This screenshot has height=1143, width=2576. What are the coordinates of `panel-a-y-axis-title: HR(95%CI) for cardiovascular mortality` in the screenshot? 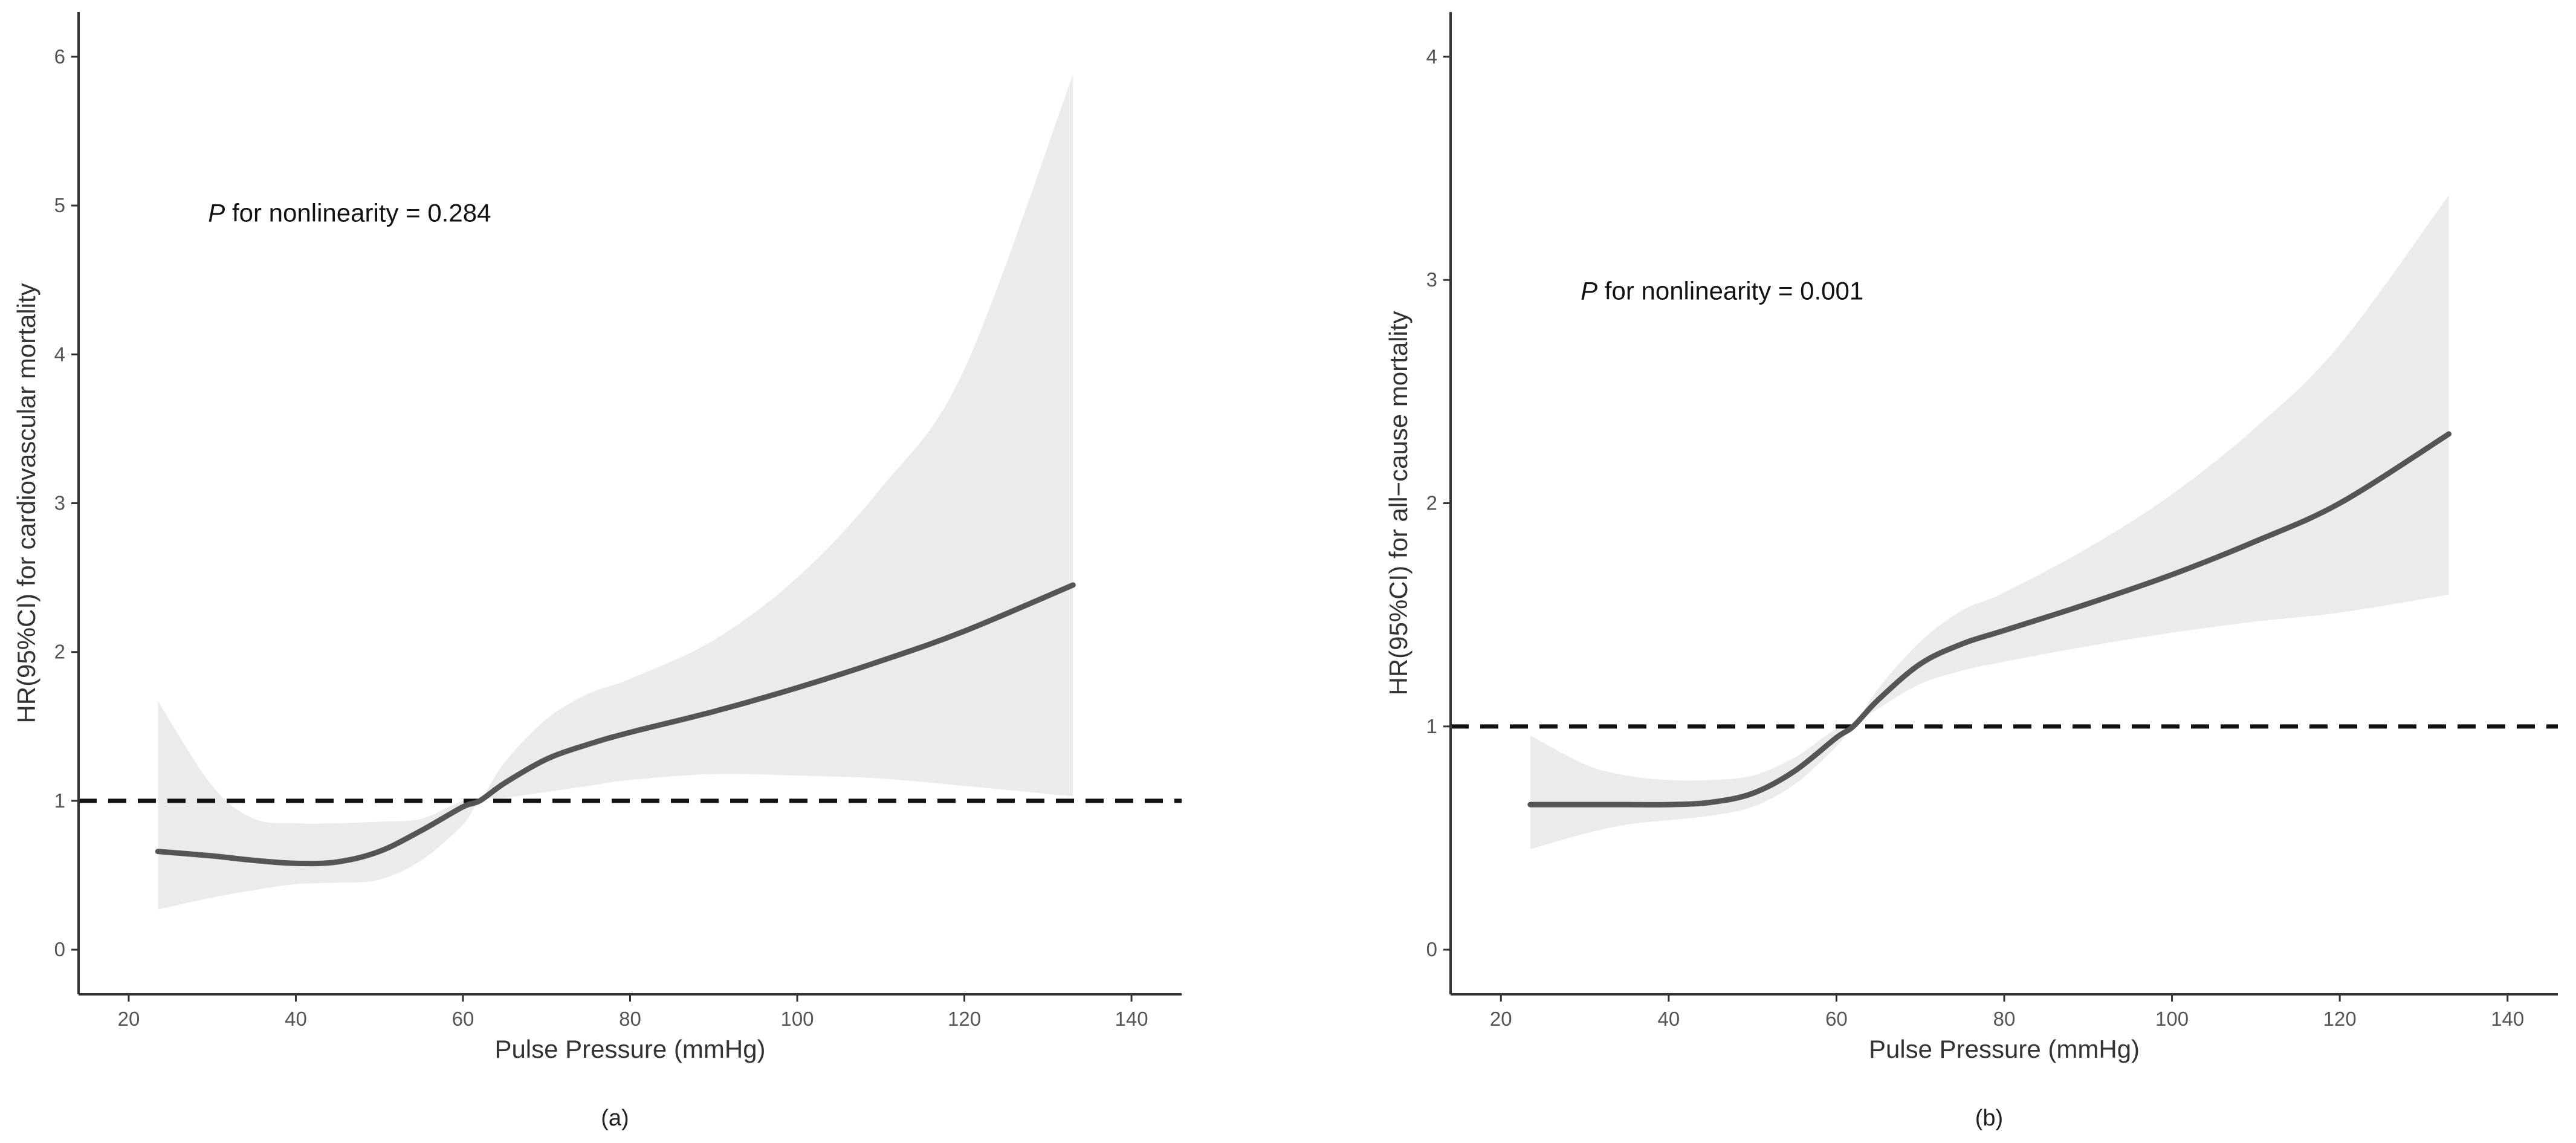 It's located at (26, 503).